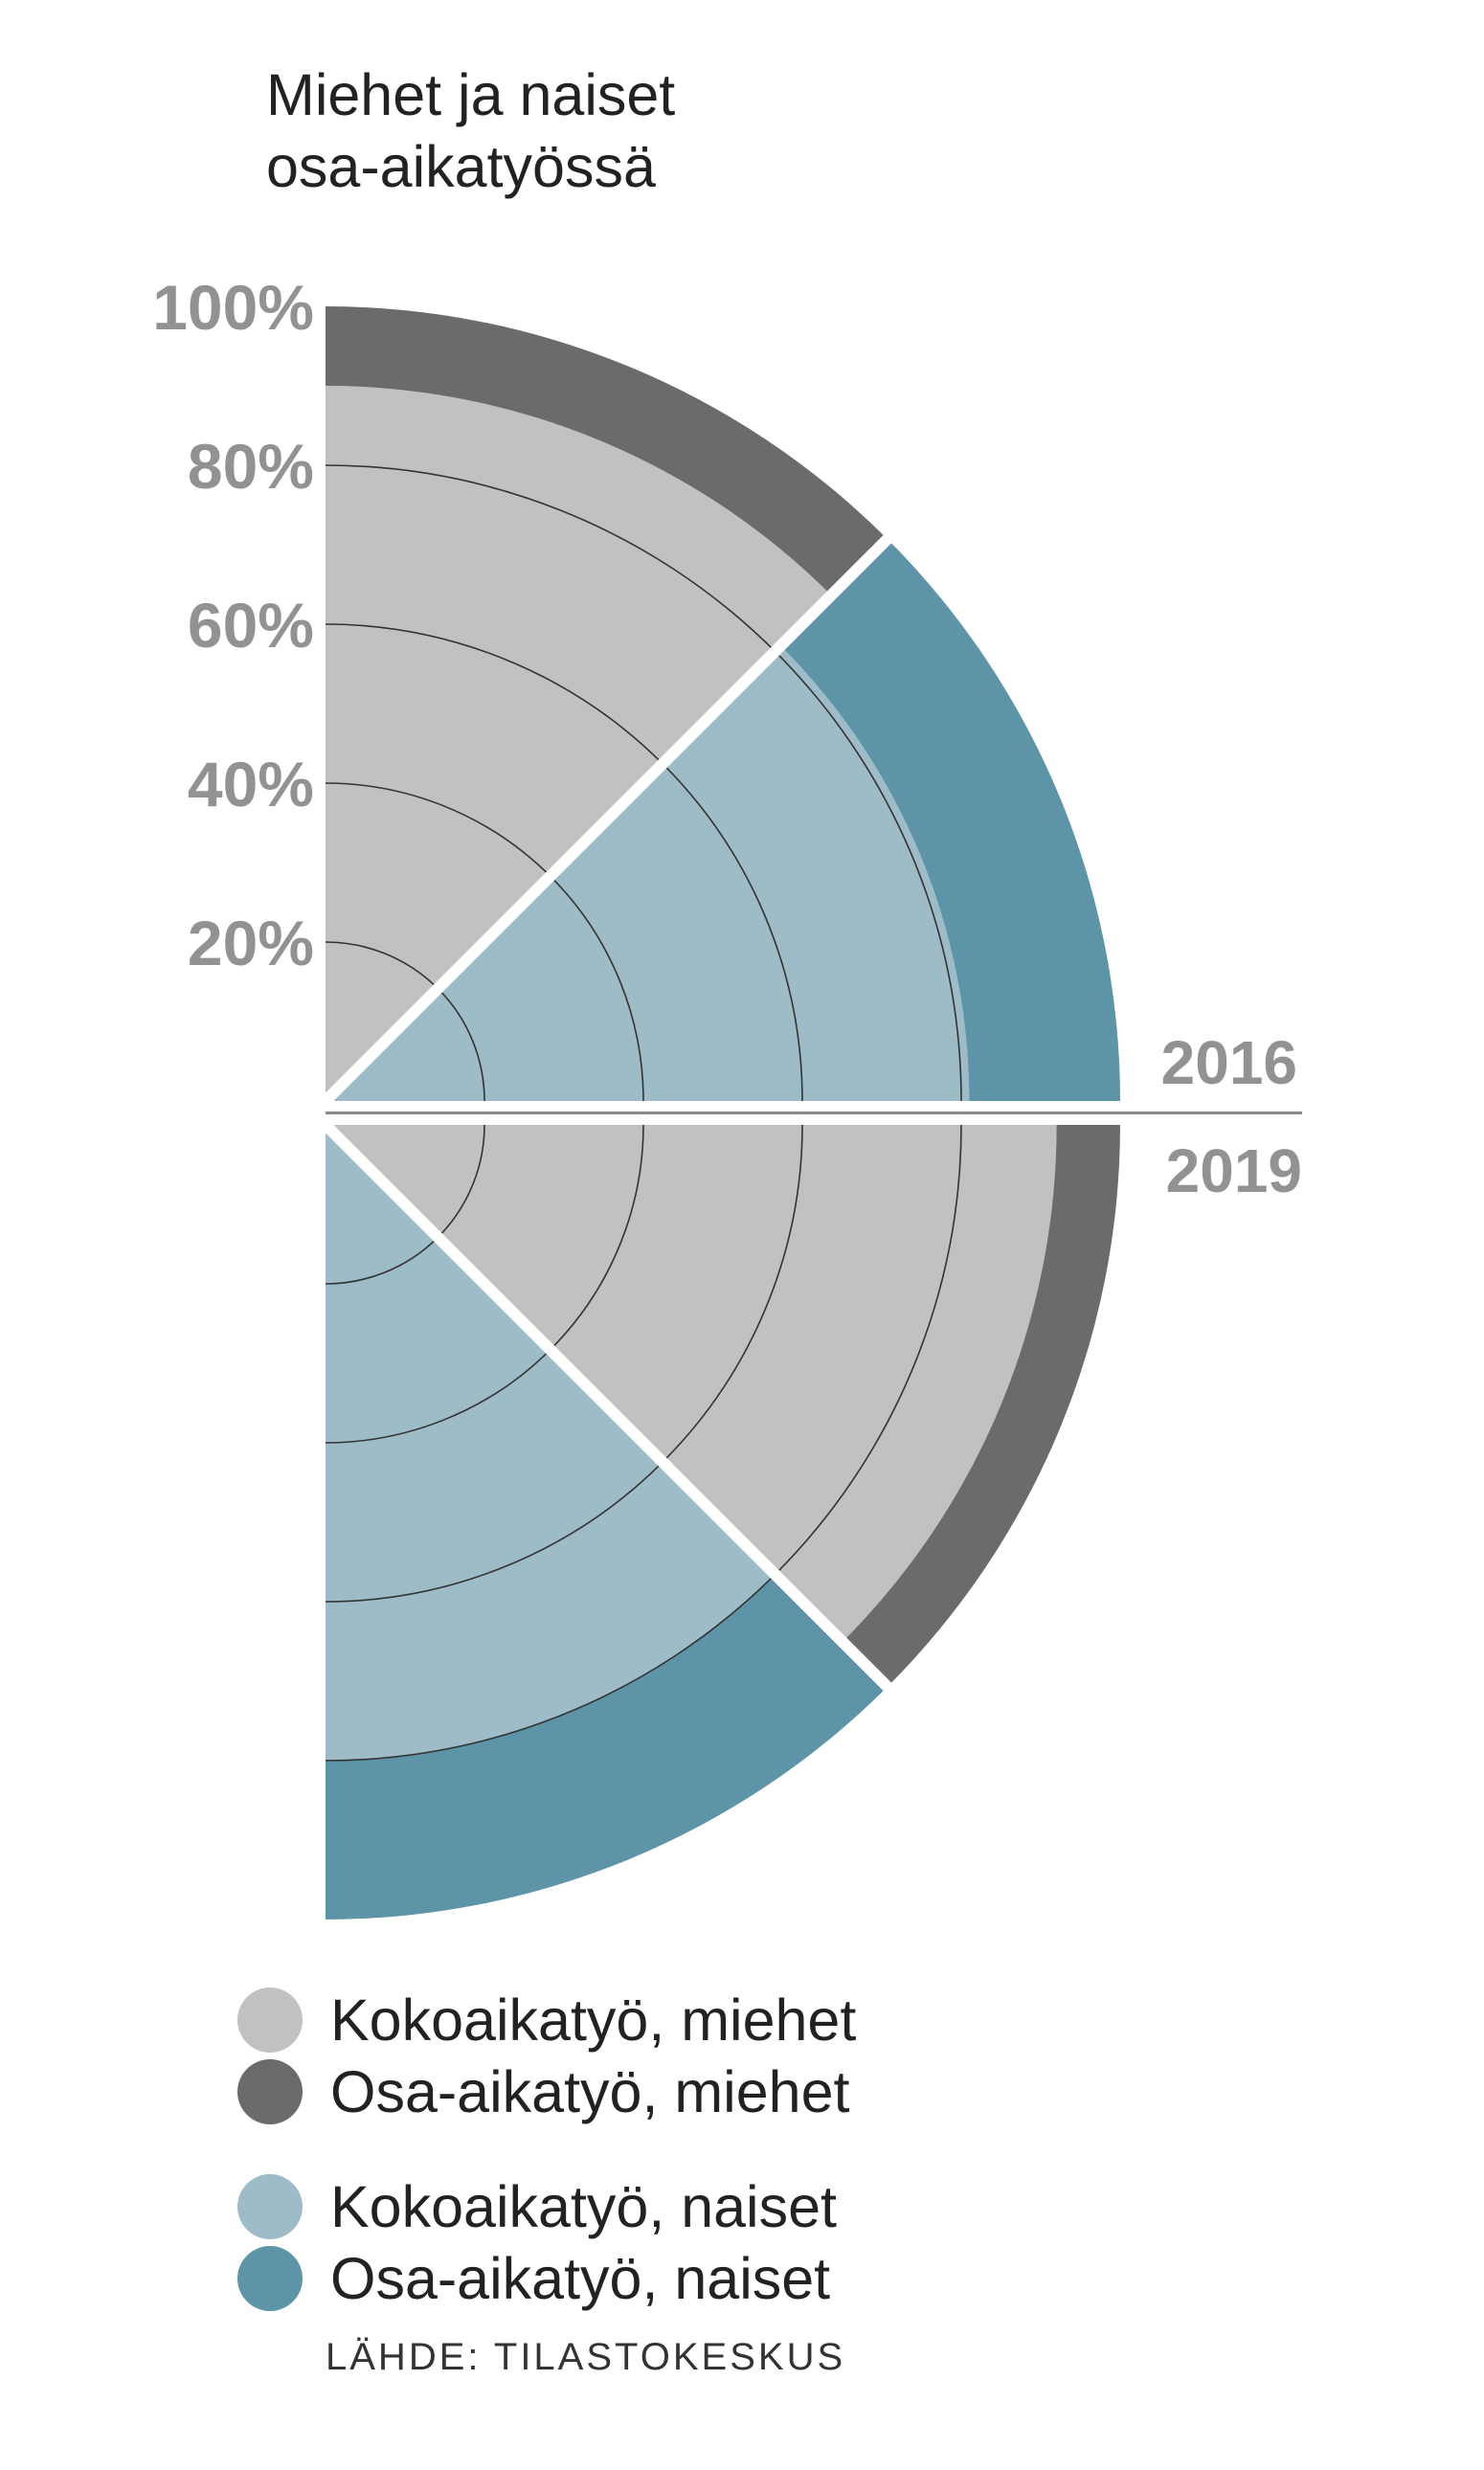 This screenshot has width=1484, height=2470. Describe the element at coordinates (1234, 1171) in the screenshot. I see `year-label-2019: 2019` at that location.